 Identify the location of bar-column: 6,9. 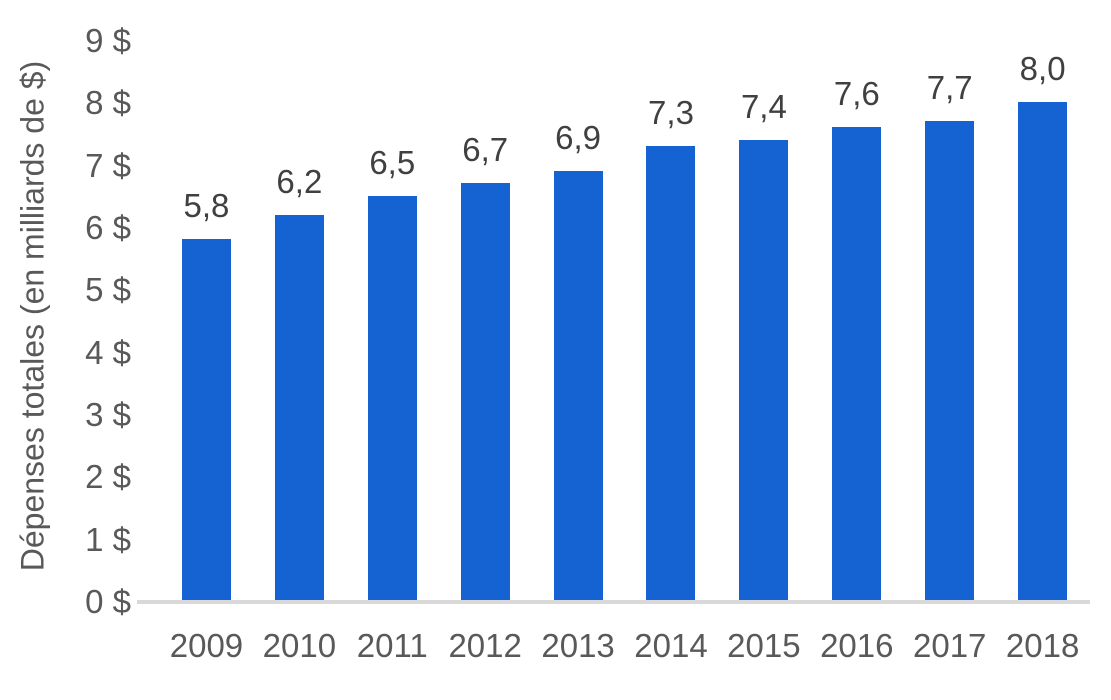
(578, 320).